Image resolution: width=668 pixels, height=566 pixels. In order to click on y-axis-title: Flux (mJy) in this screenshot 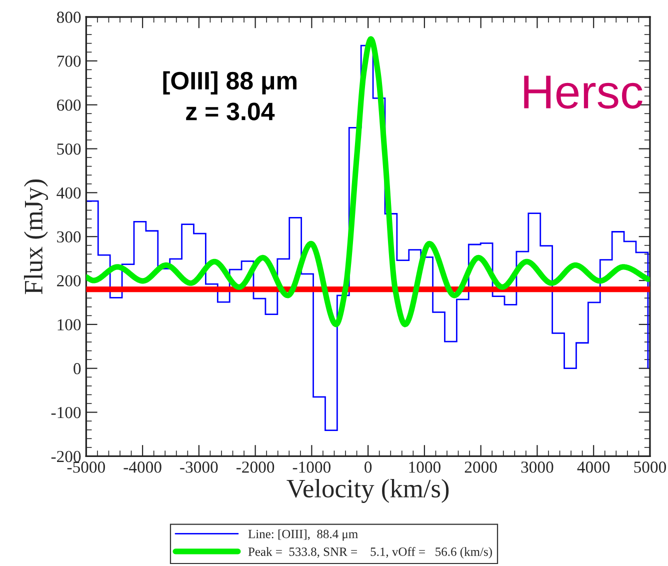, I will do `click(36, 236)`.